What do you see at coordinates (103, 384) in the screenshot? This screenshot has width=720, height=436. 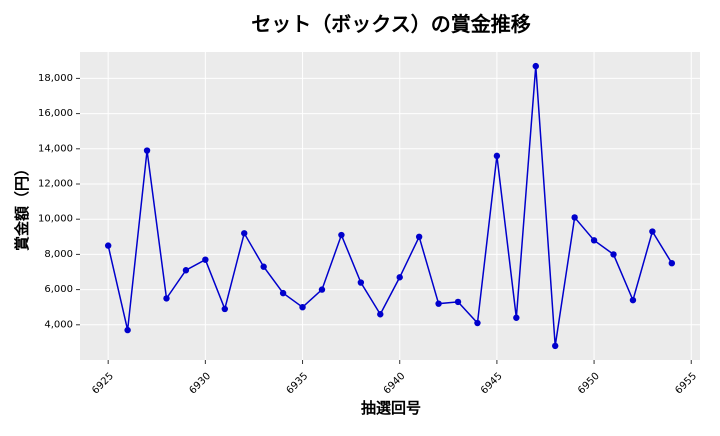 I see `x-tick-label: 6925` at bounding box center [103, 384].